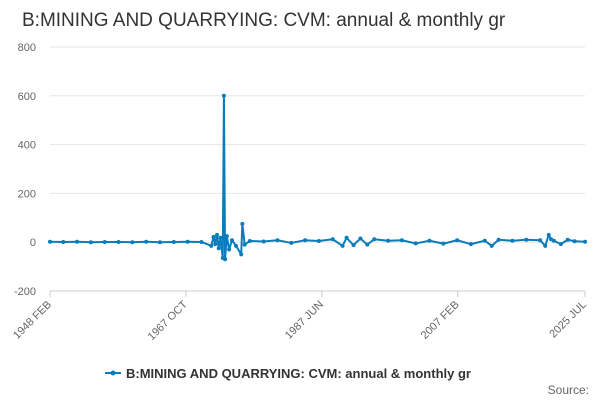  Describe the element at coordinates (27, 194) in the screenshot. I see `y-tick-label: 200` at that location.